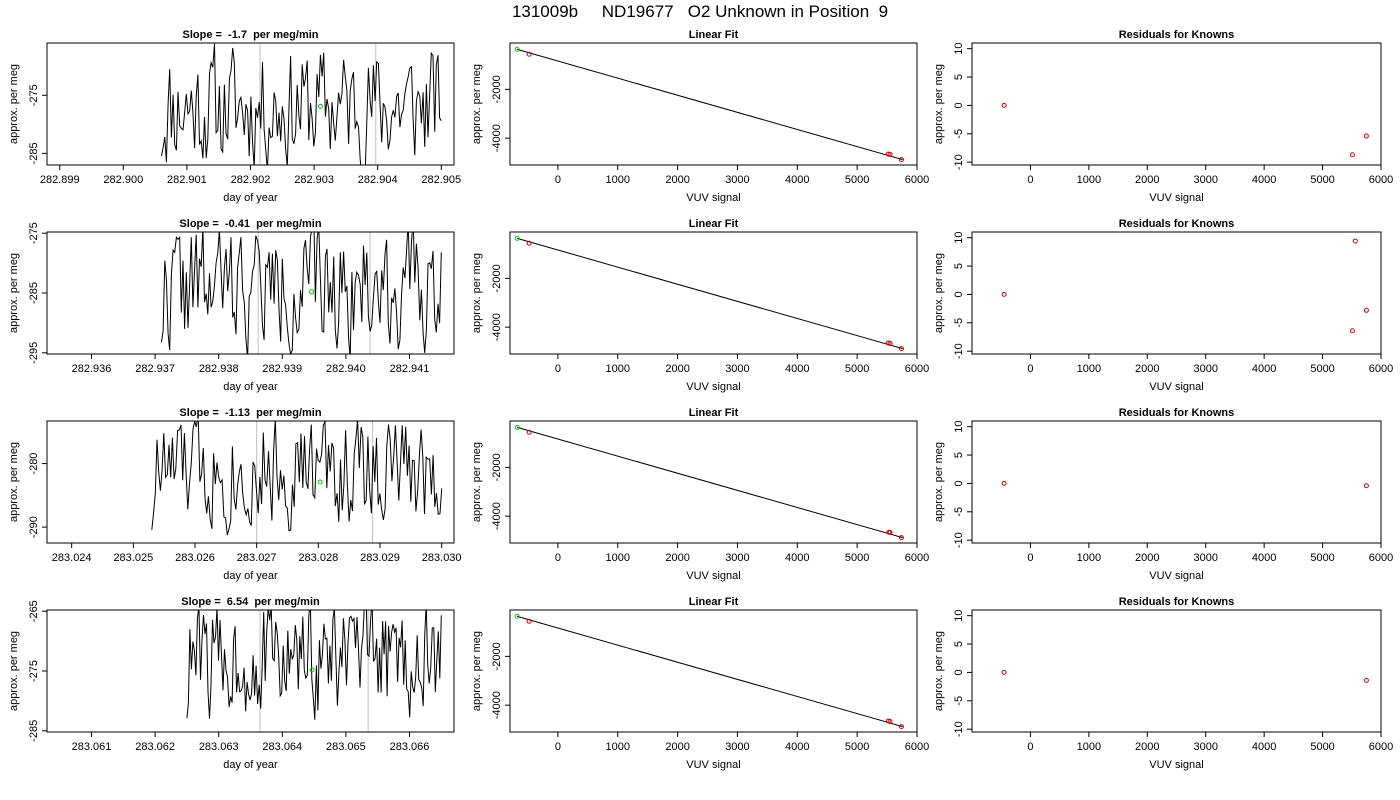  Describe the element at coordinates (709, 104) in the screenshot. I see `plot-area` at that location.